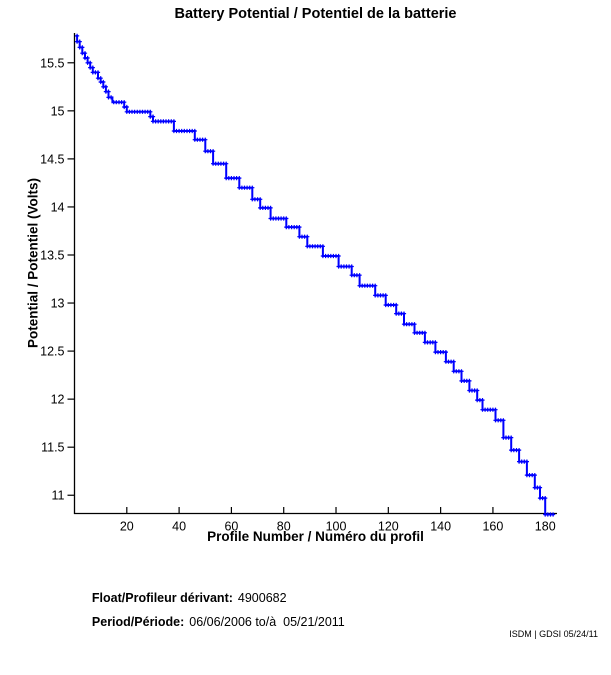 The height and width of the screenshot is (675, 611). I want to click on x-tick-label: 20, so click(127, 527).